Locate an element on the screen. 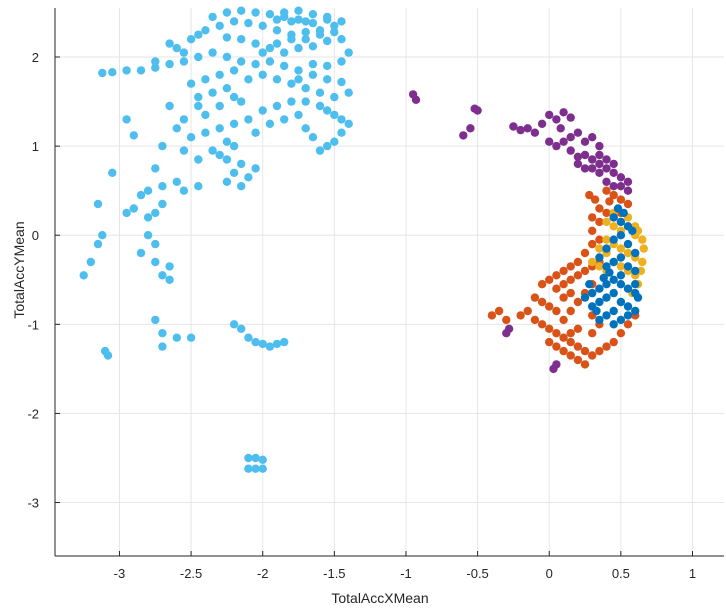 This screenshot has height=608, width=726. x-tick-label: -1 is located at coordinates (406, 573).